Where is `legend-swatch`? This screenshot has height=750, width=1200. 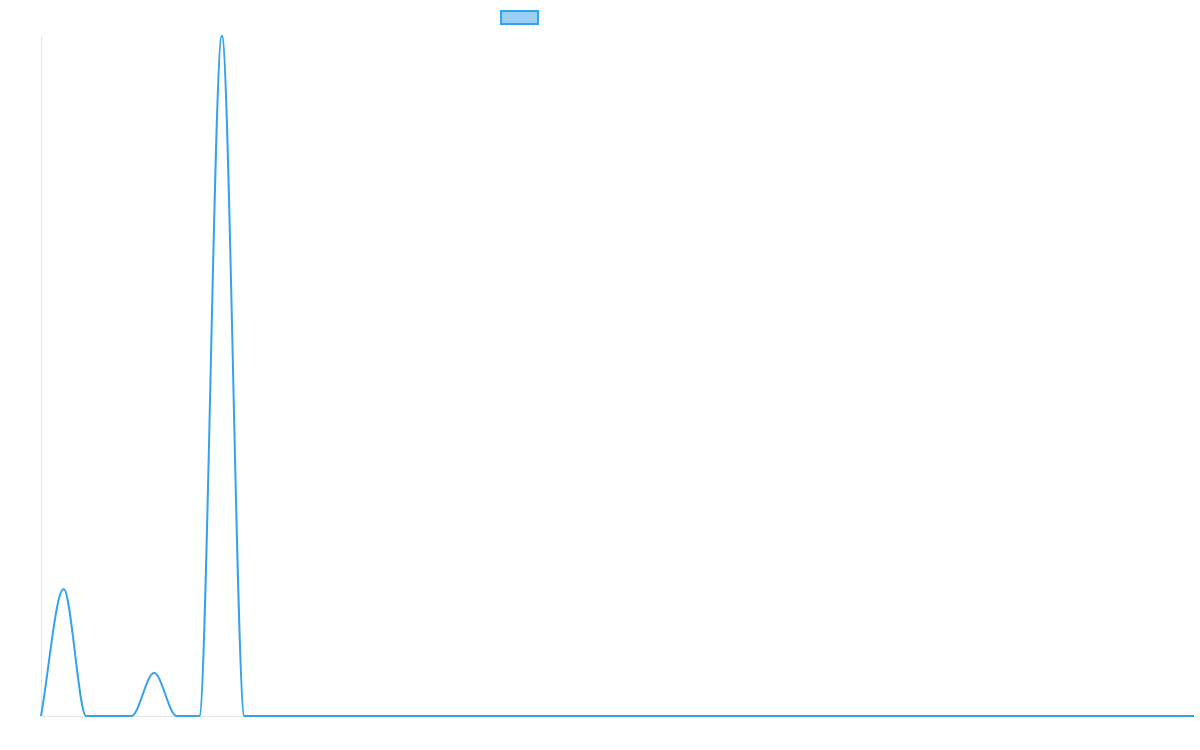 legend-swatch is located at coordinates (519, 17).